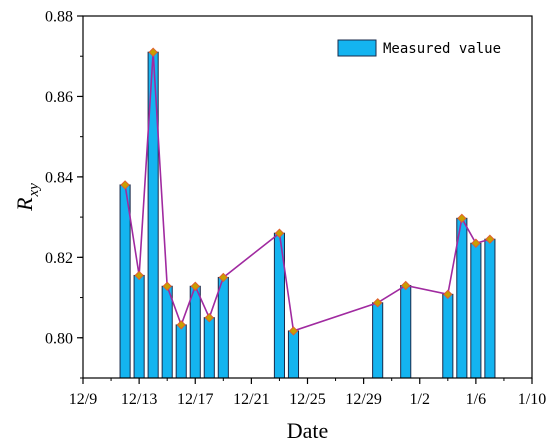 The height and width of the screenshot is (446, 550). Describe the element at coordinates (307, 399) in the screenshot. I see `x-tick-label: 12/25` at that location.